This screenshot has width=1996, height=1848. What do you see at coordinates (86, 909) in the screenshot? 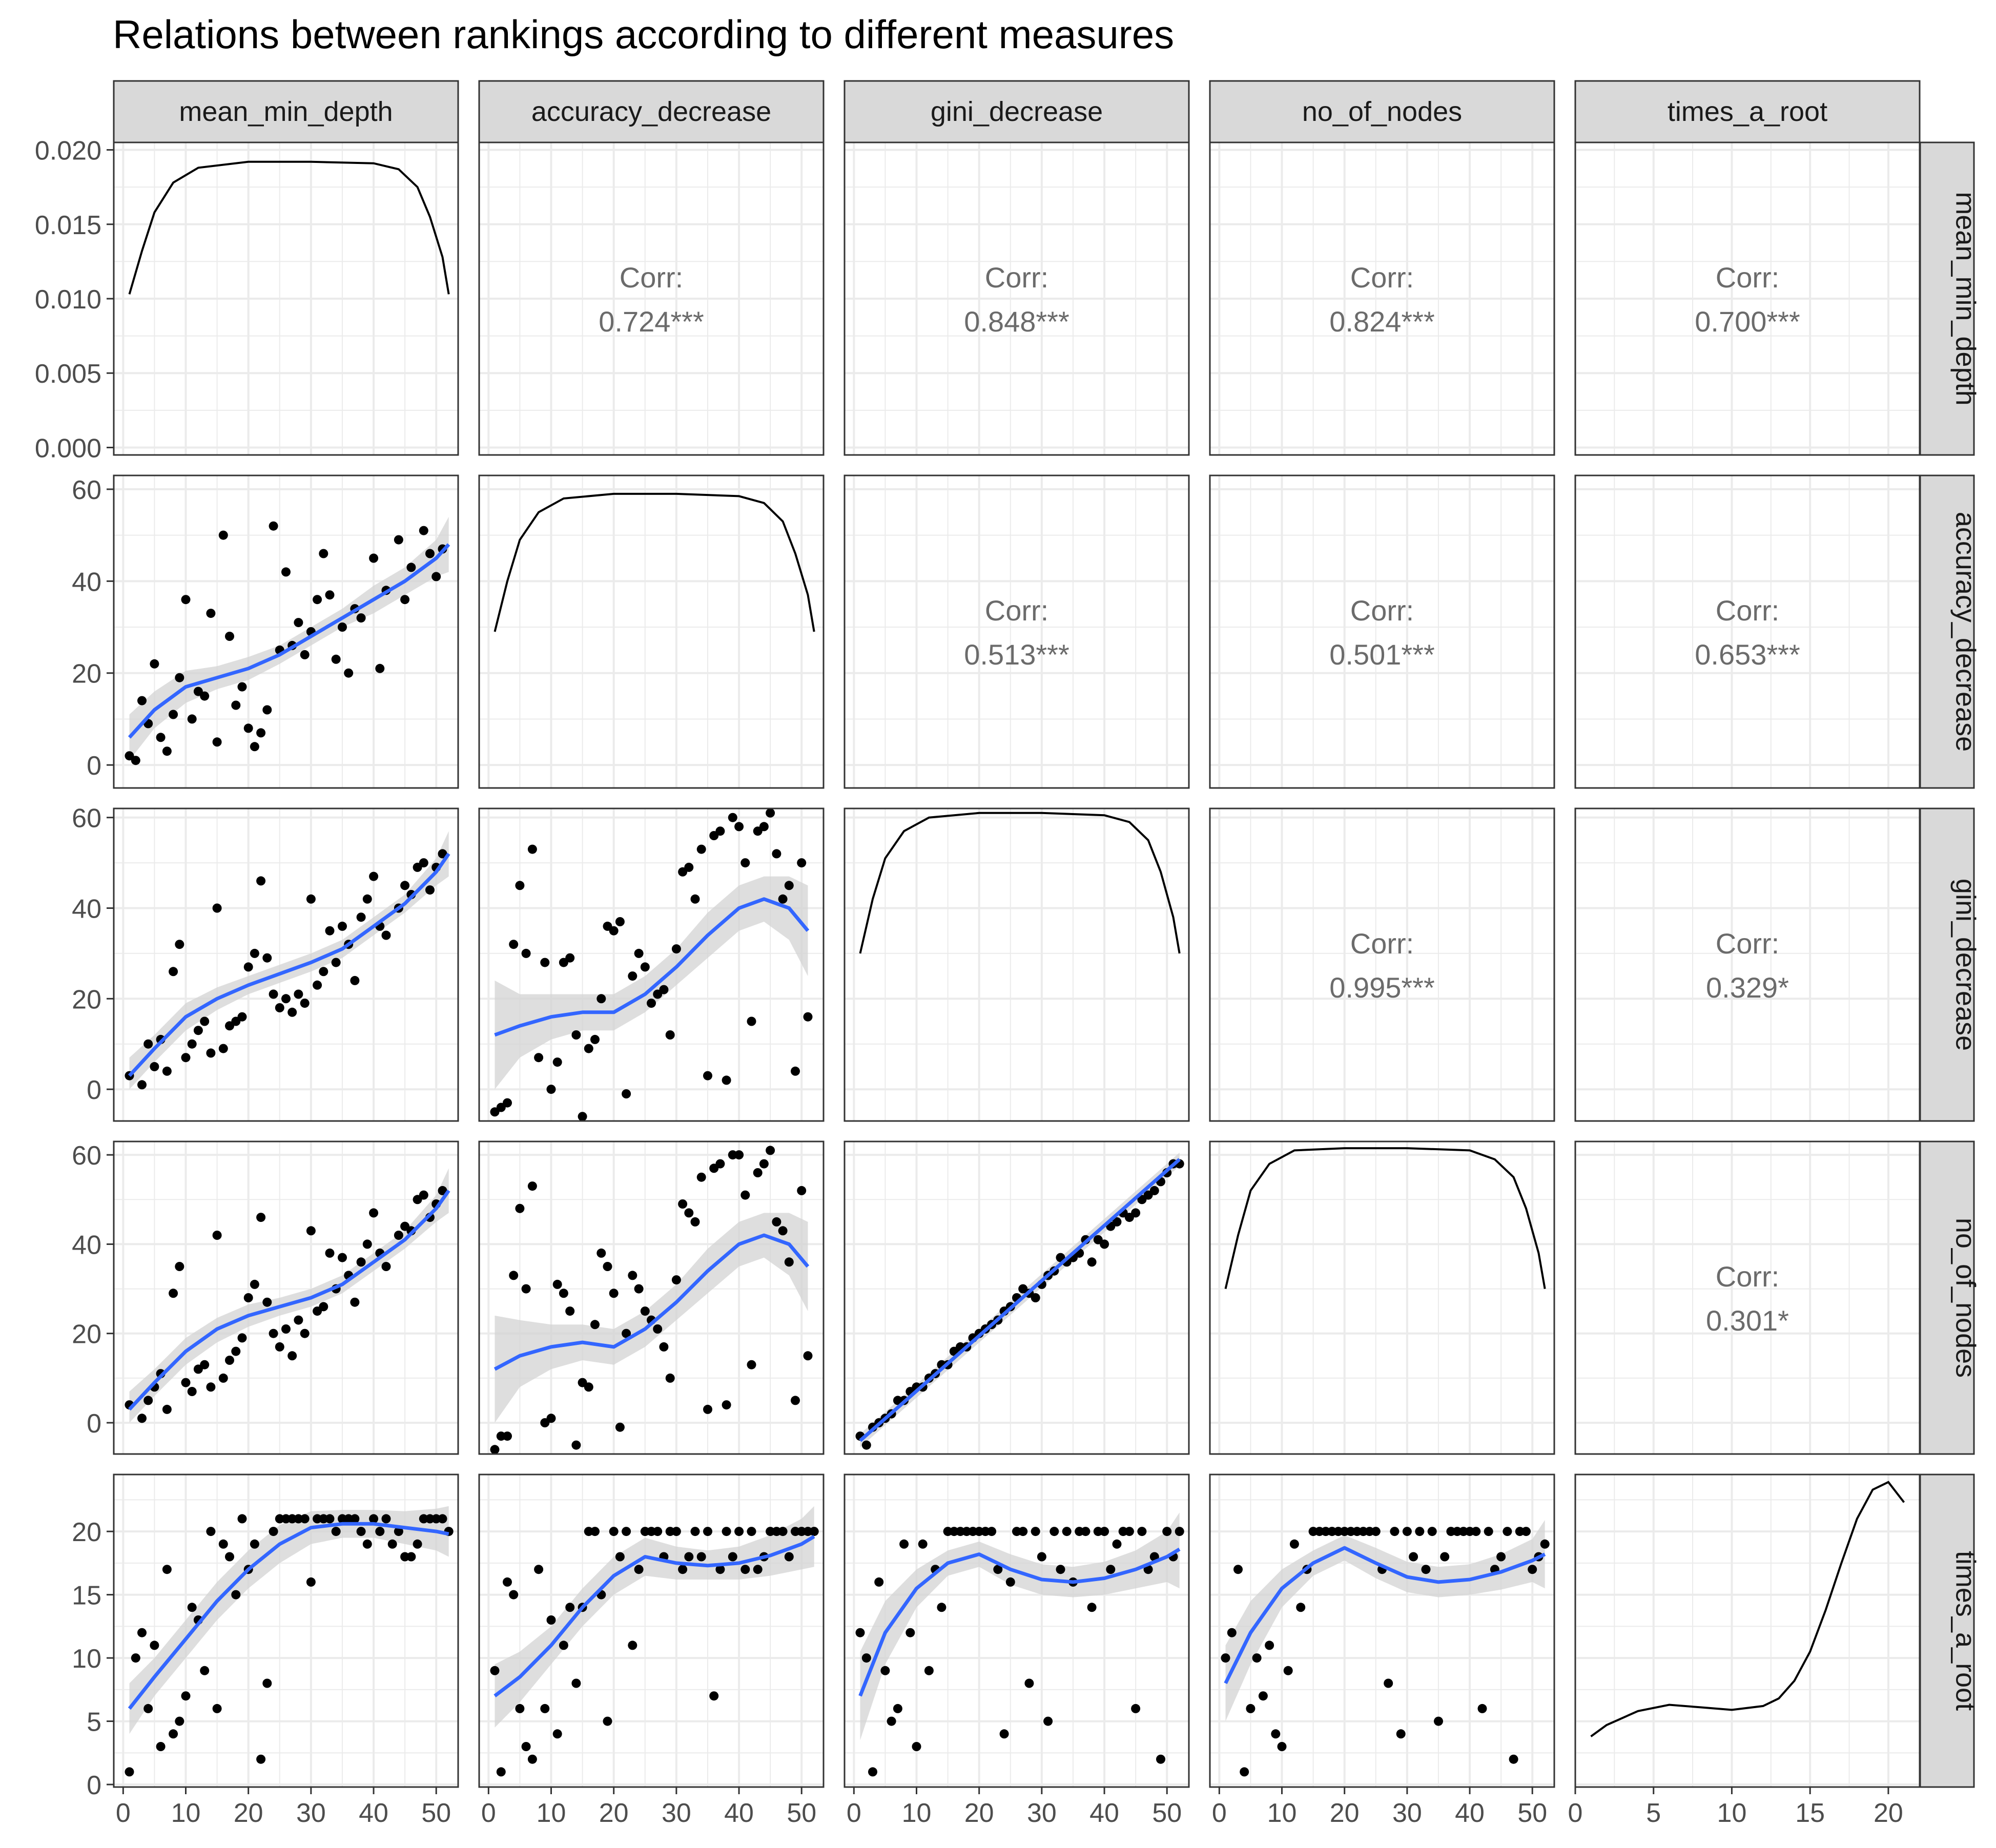
I see `y-tick-label: 40` at bounding box center [86, 909].